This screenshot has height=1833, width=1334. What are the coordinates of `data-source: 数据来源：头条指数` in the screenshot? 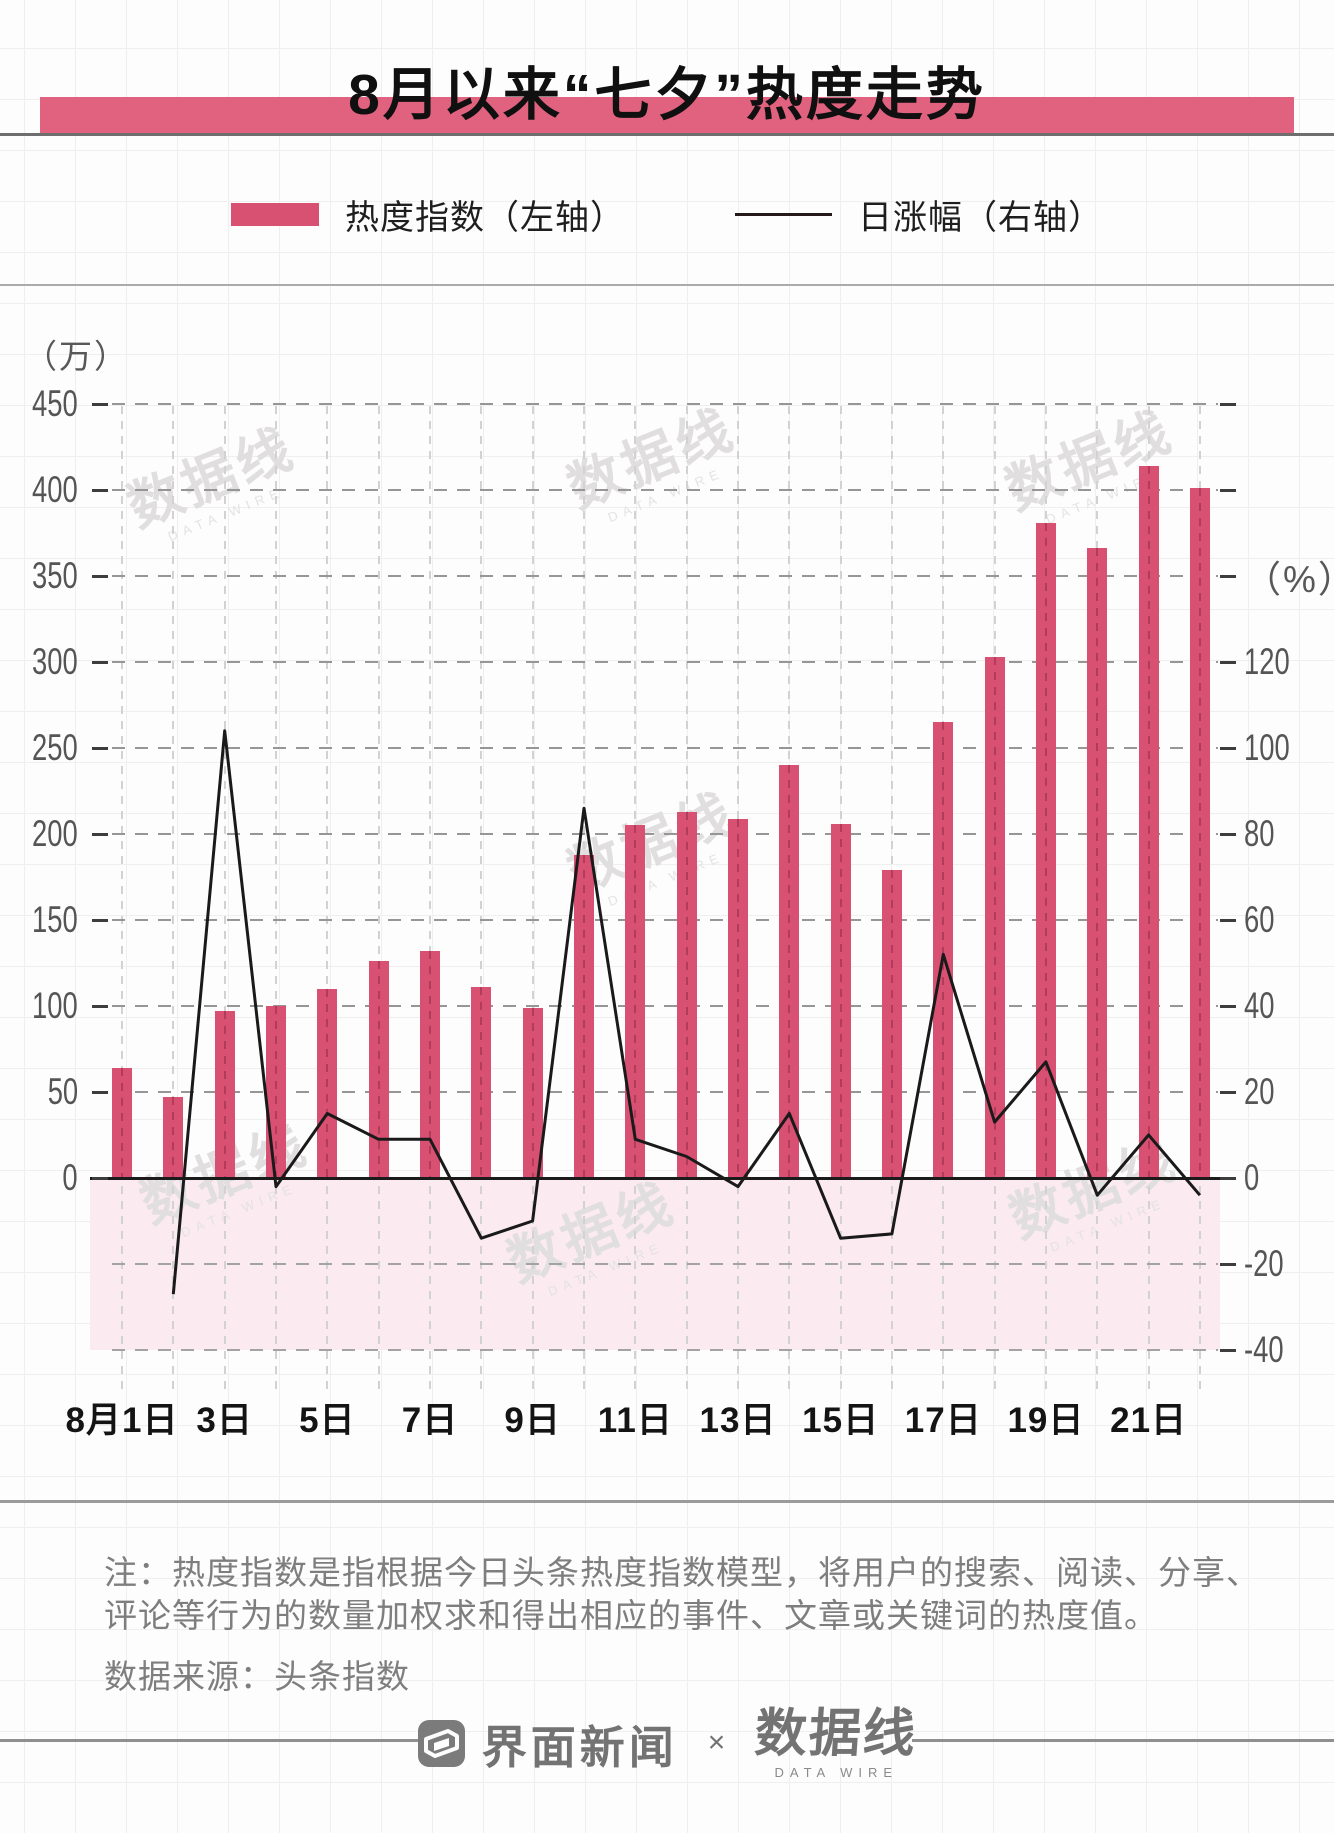 It's located at (257, 1676).